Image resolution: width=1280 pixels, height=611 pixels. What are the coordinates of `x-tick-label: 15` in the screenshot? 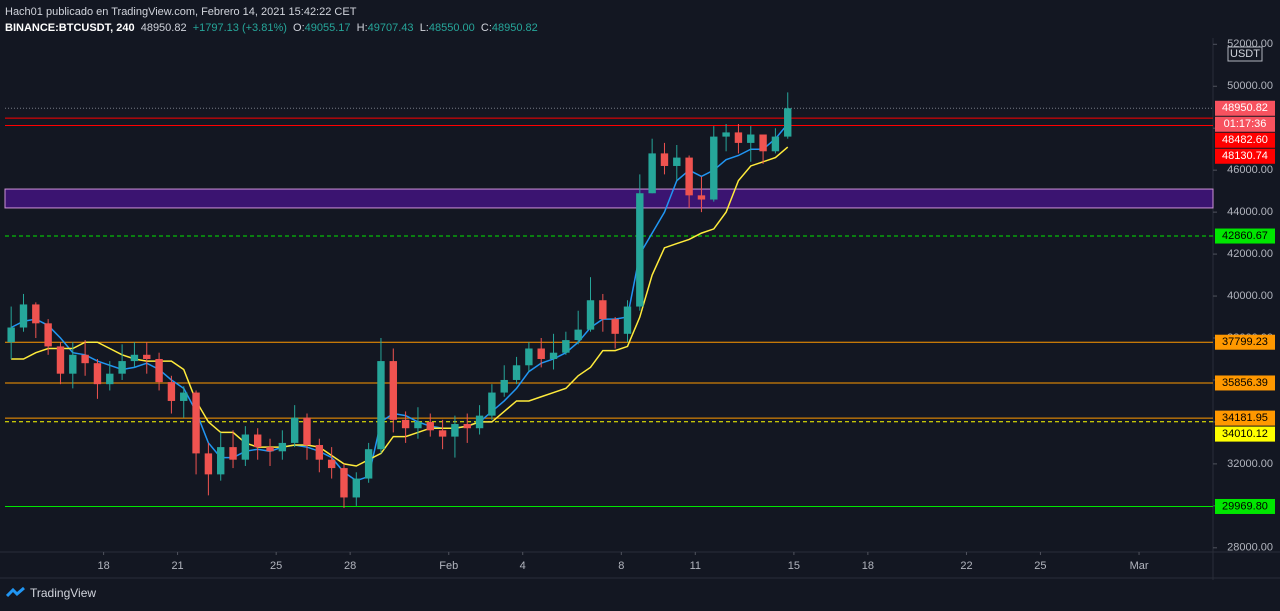 It's located at (794, 566).